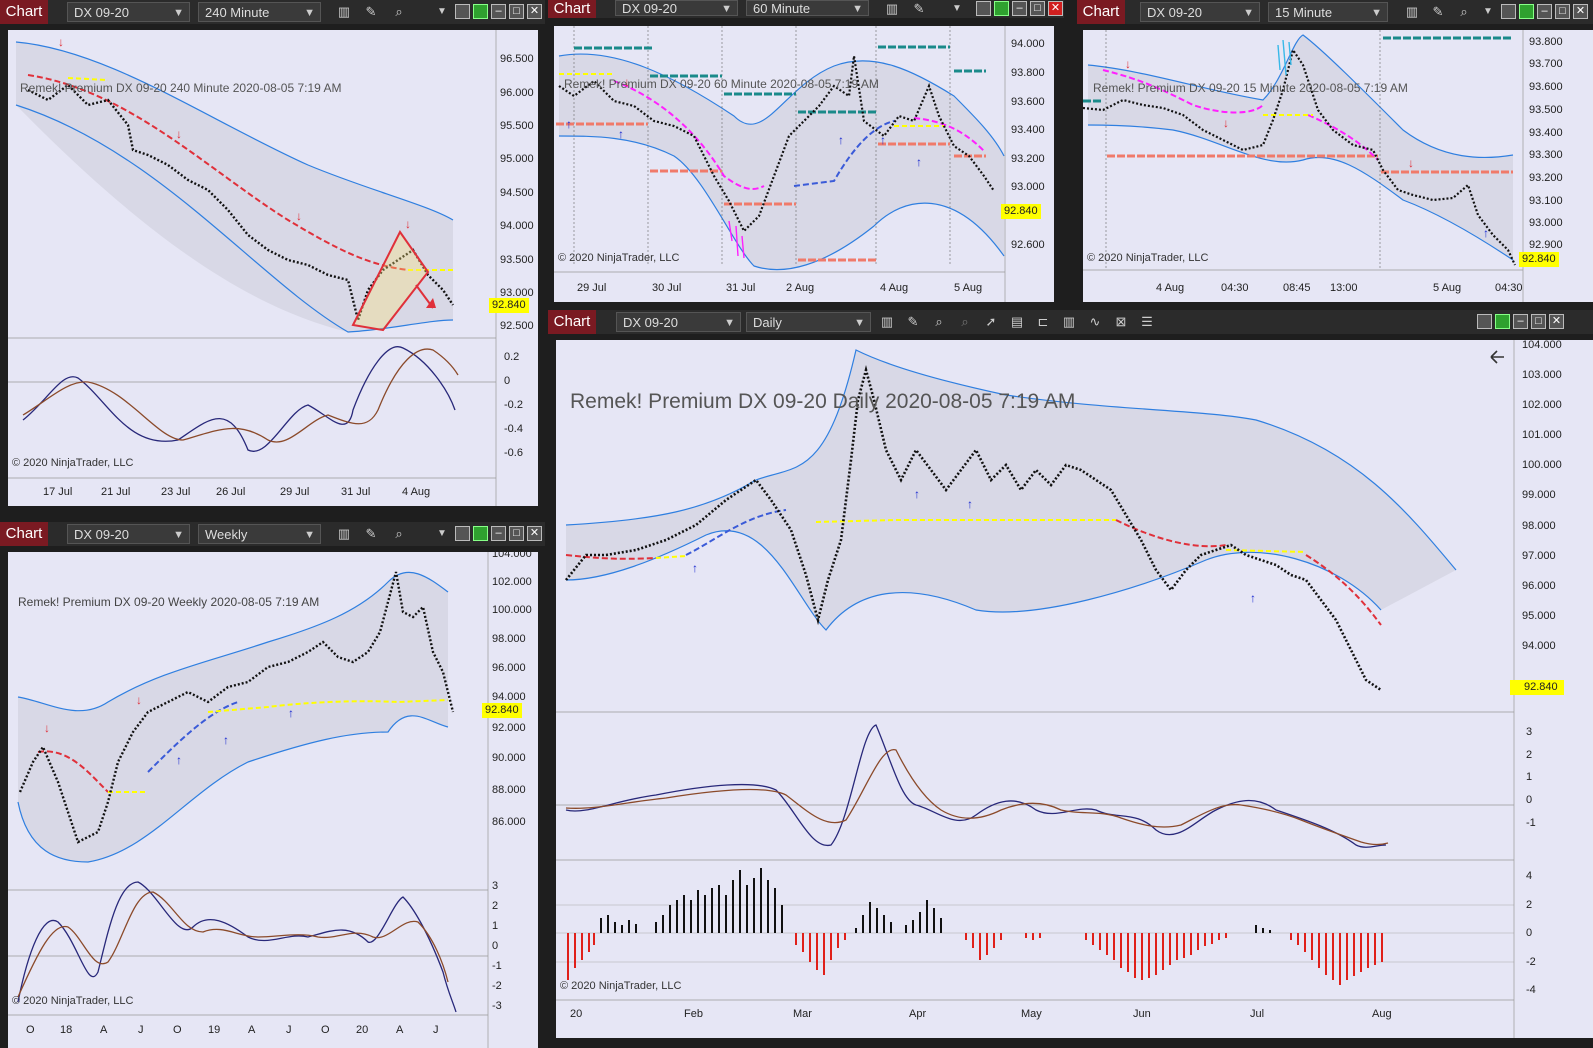 This screenshot has width=1593, height=1048. What do you see at coordinates (1297, 288) in the screenshot?
I see `time-tick: 08:45` at bounding box center [1297, 288].